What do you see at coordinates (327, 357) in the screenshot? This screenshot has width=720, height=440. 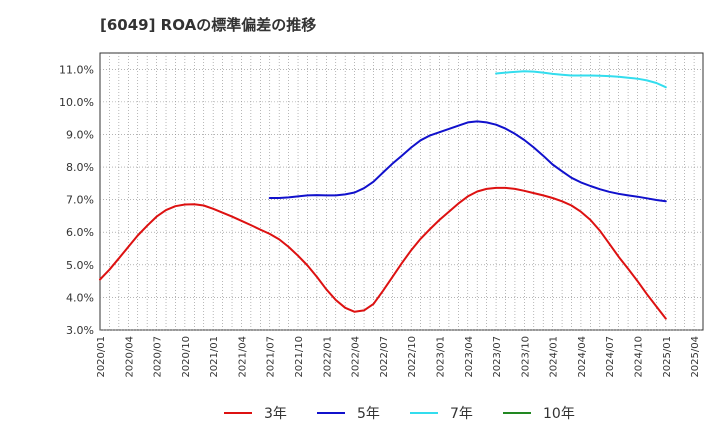 I see `x-tick-label: 2022/01` at bounding box center [327, 357].